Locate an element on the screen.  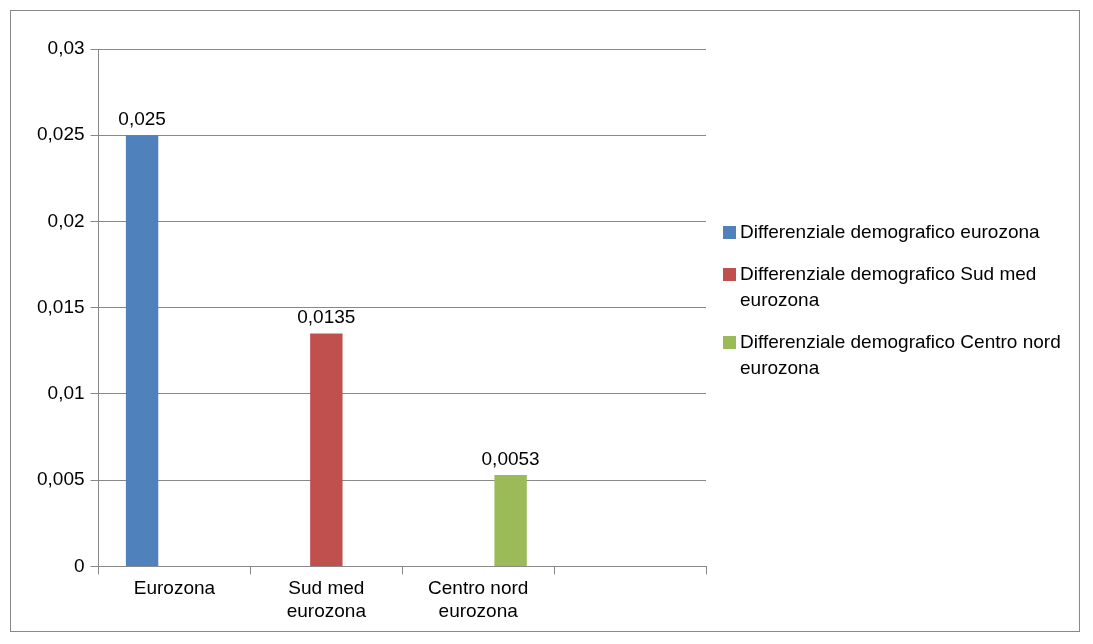
data-label: 0,0135 is located at coordinates (326, 317).